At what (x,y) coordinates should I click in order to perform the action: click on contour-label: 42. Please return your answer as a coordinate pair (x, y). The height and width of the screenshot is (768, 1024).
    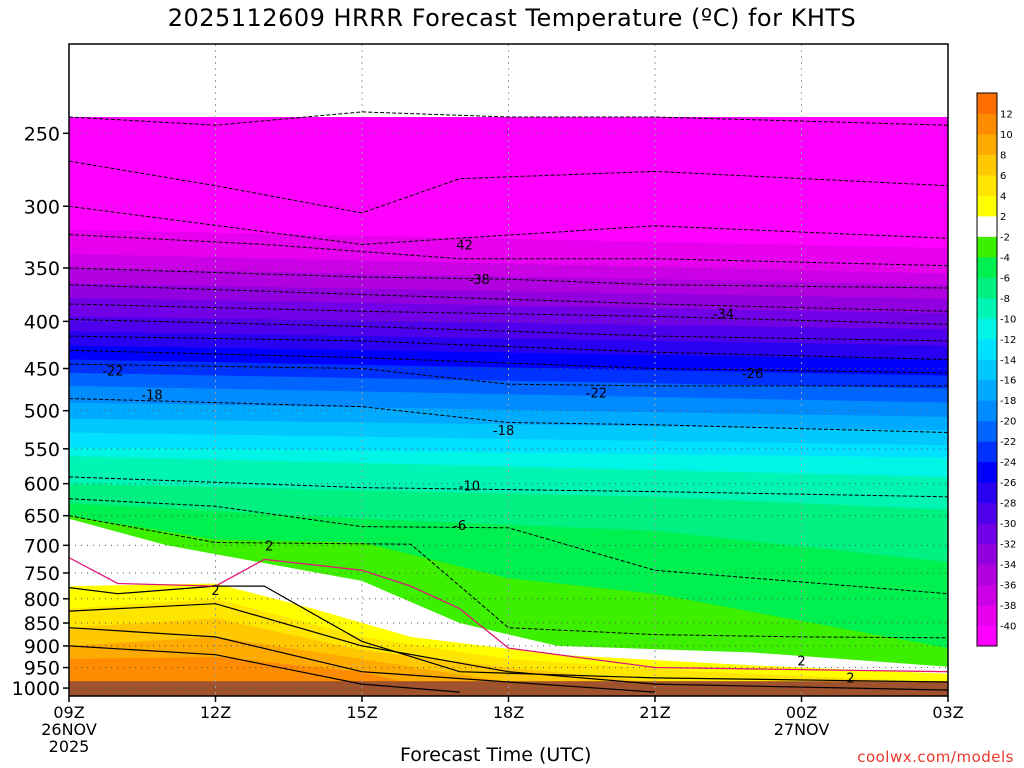
    Looking at the image, I should click on (464, 245).